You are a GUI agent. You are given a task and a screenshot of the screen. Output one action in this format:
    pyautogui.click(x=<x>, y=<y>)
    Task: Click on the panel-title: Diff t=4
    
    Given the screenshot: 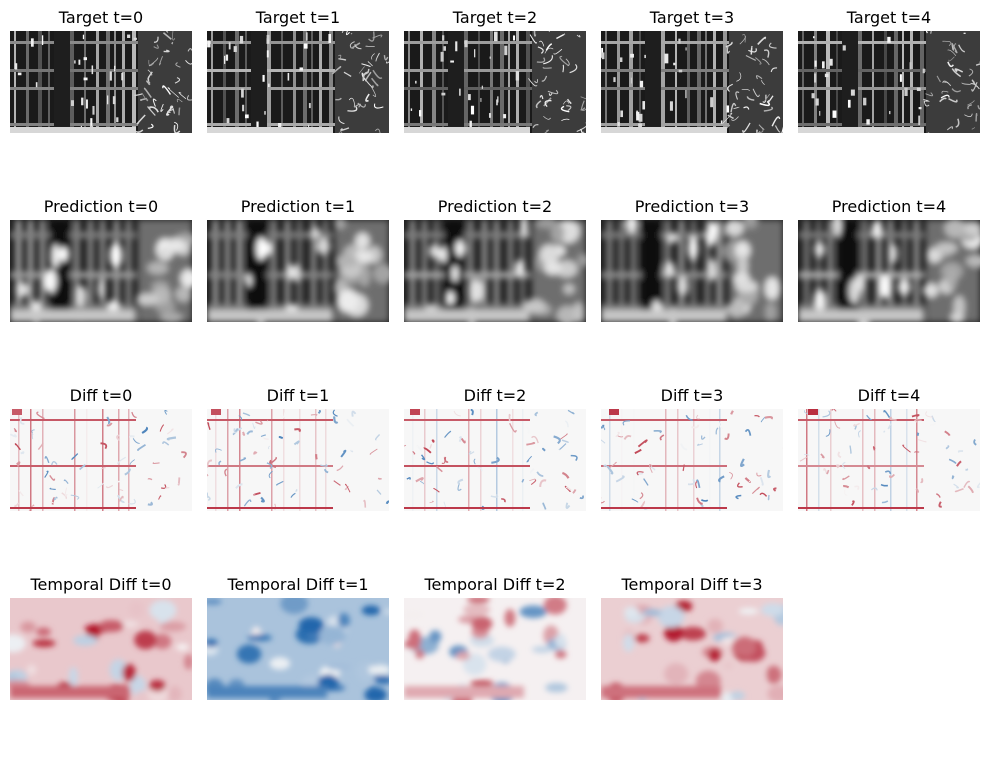 What is the action you would take?
    pyautogui.click(x=889, y=395)
    